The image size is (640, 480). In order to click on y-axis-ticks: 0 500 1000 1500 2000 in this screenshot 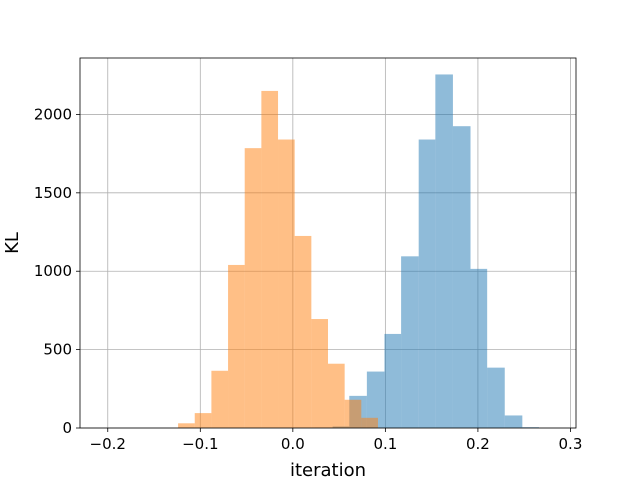, I will do `click(57, 271)`.